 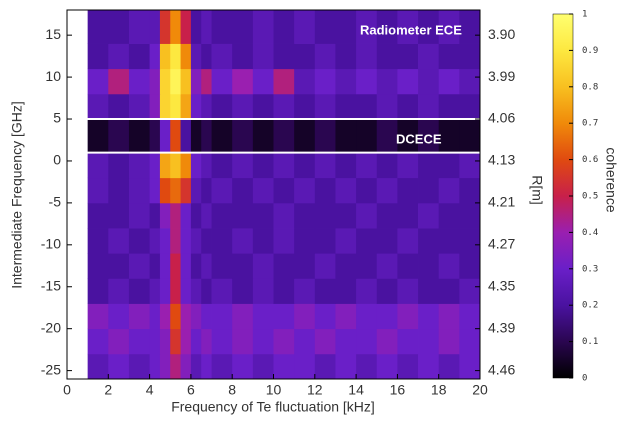 What do you see at coordinates (501, 285) in the screenshot?
I see `y2-tick-label: 4.35` at bounding box center [501, 285].